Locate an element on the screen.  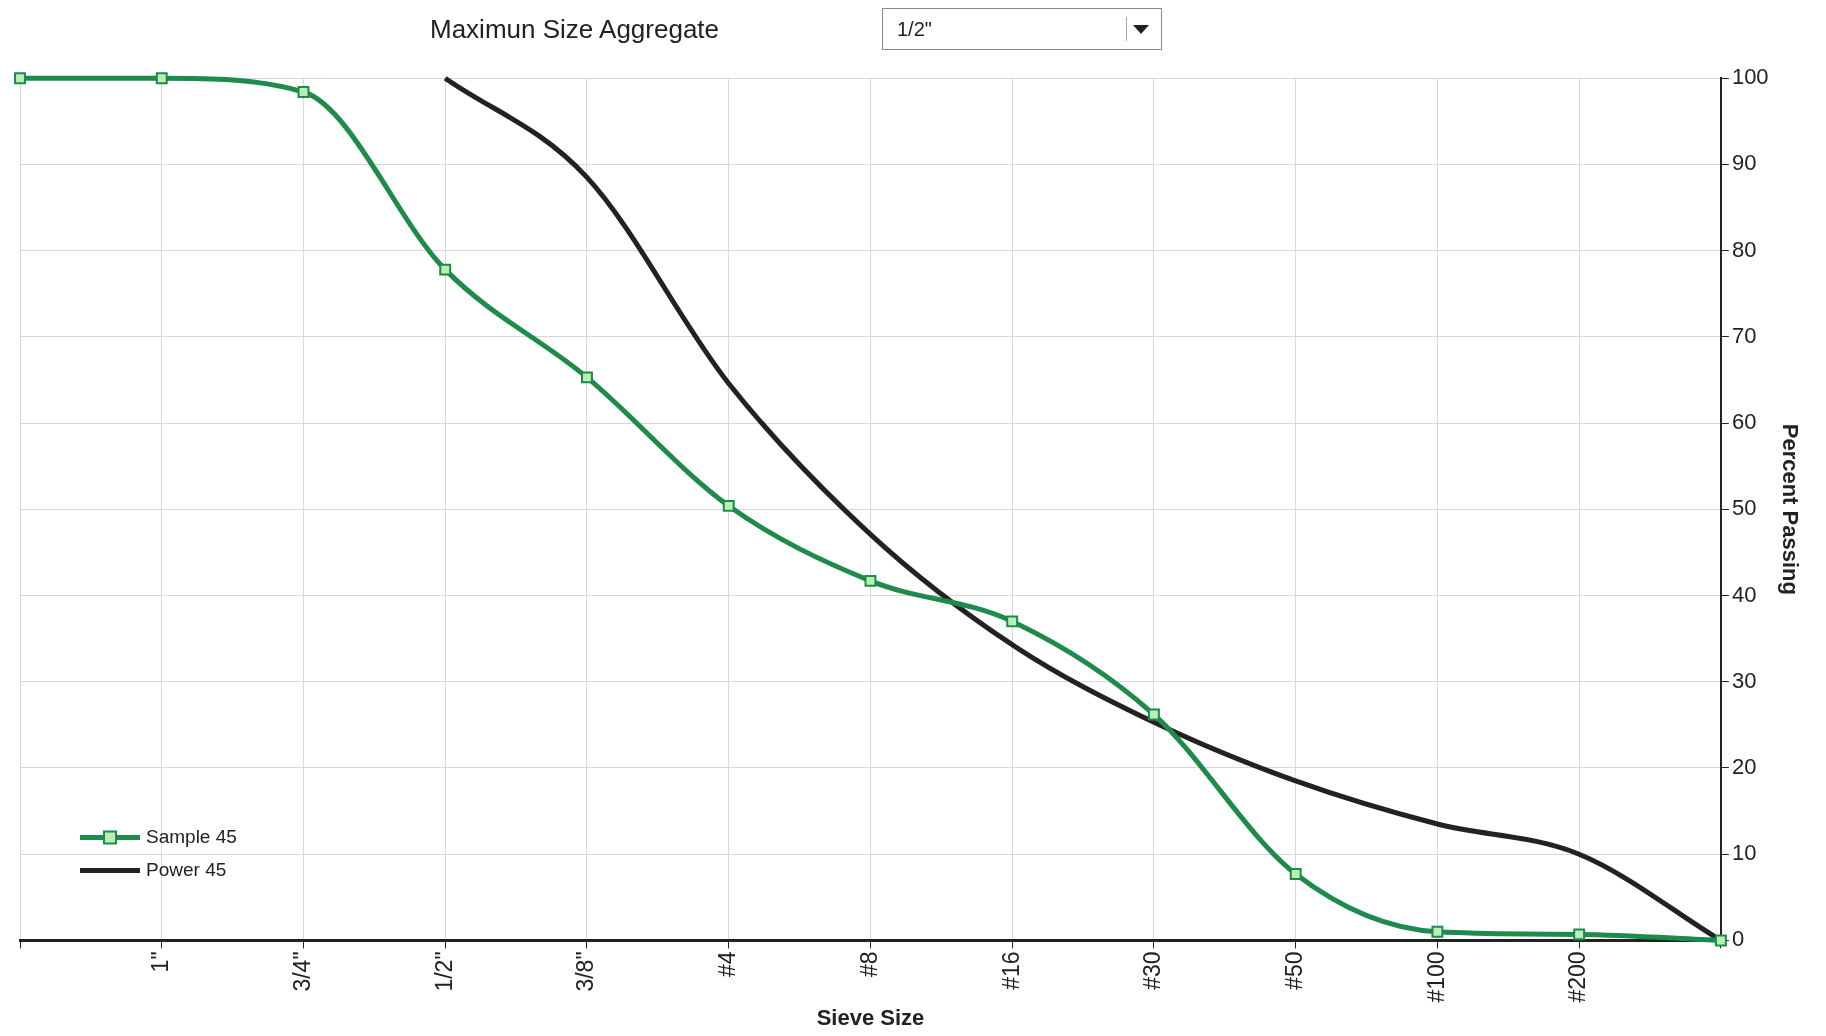
x-tick-label: #4 is located at coordinates (727, 964).